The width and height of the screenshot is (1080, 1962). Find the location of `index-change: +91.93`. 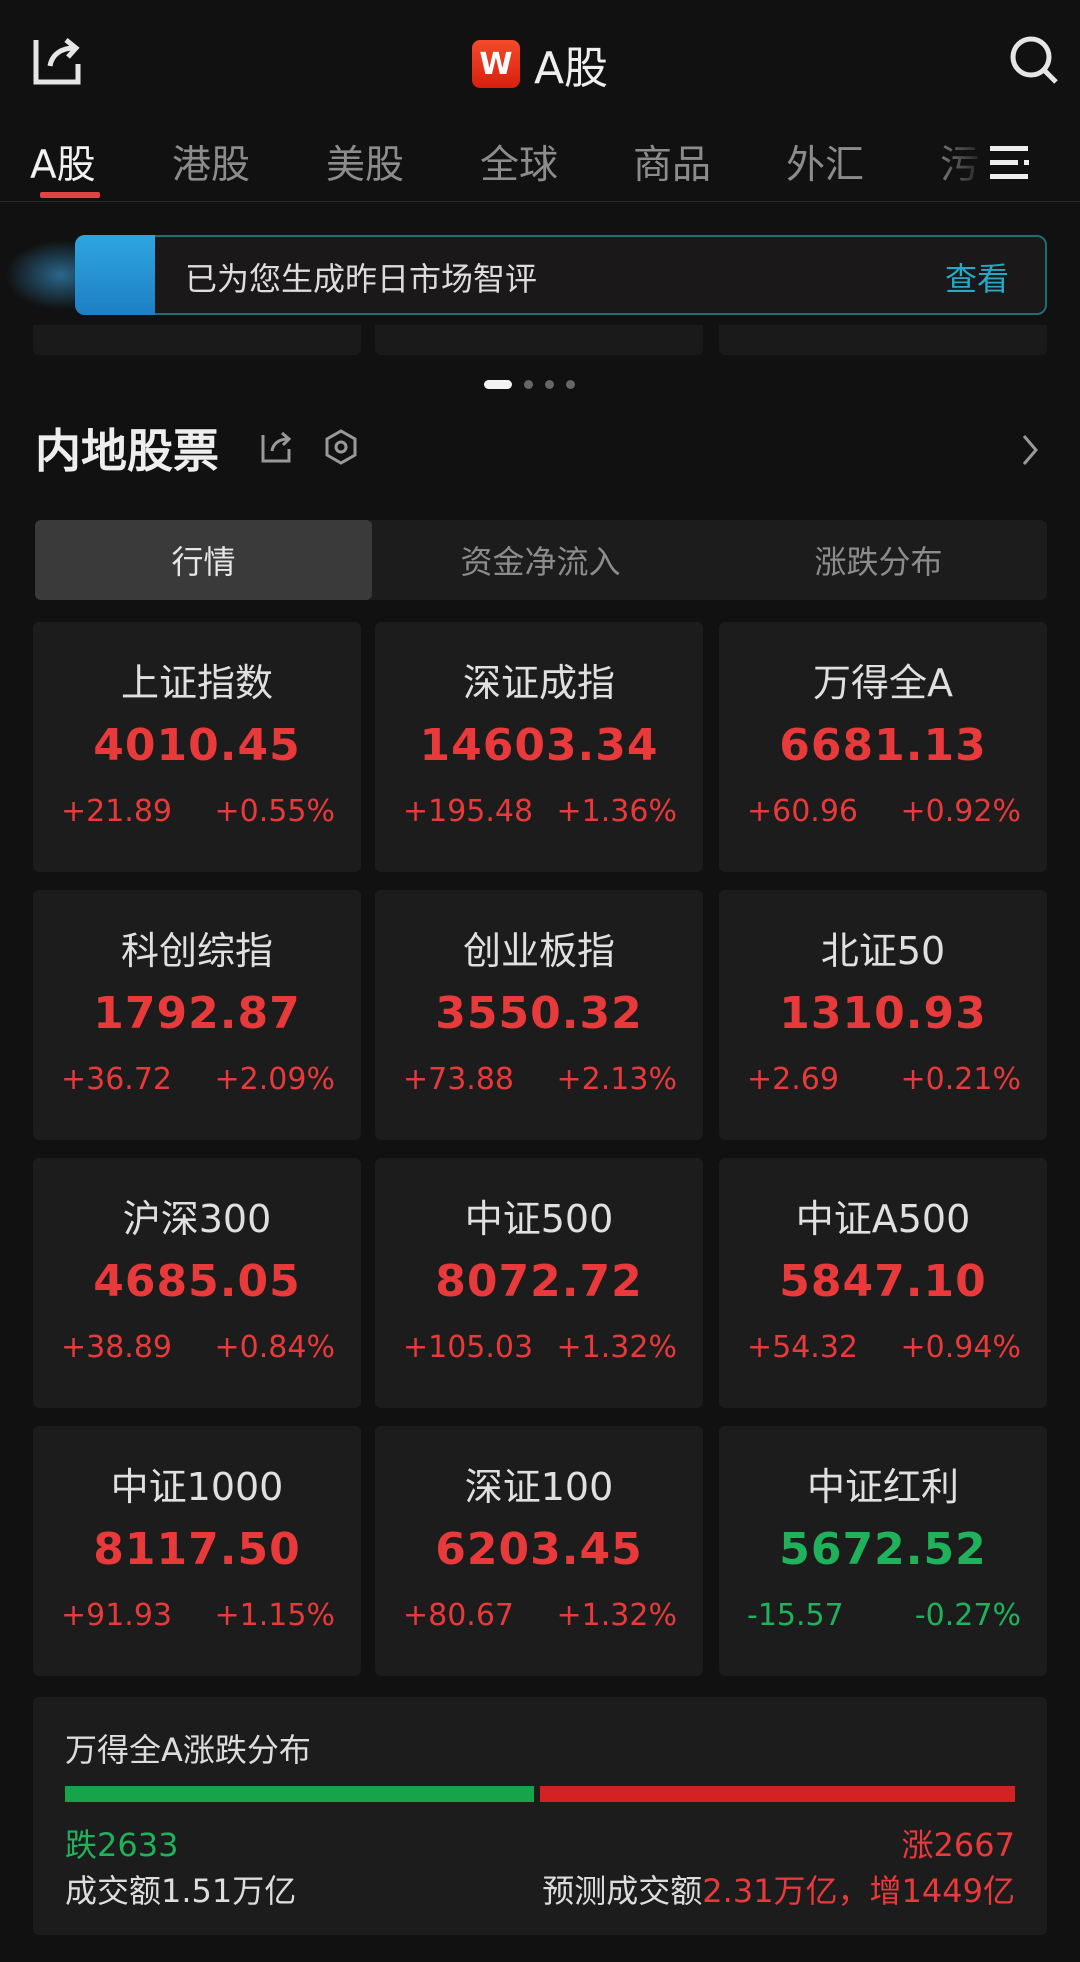

index-change: +91.93 is located at coordinates (117, 1615).